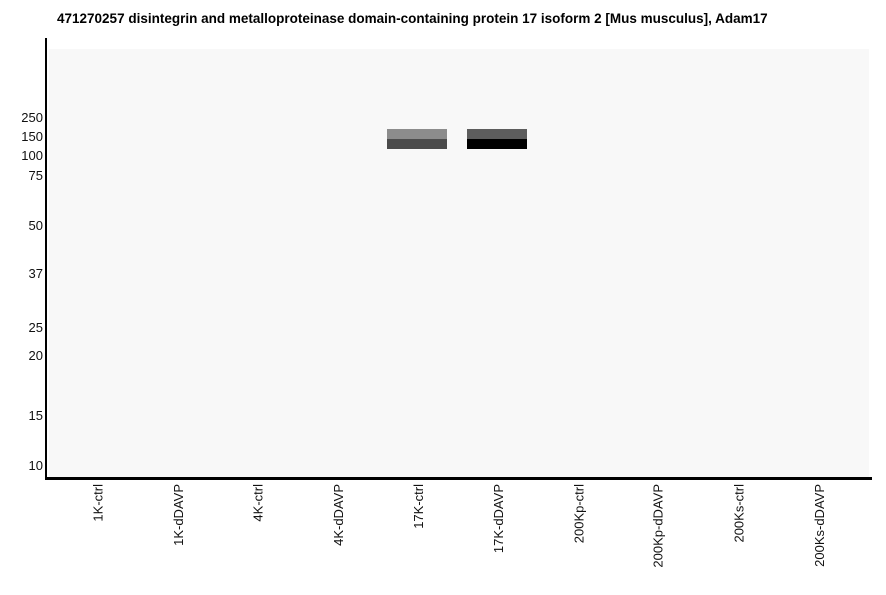 The image size is (886, 595). What do you see at coordinates (739, 513) in the screenshot?
I see `lane-label-text: 200Ks-ctrl` at bounding box center [739, 513].